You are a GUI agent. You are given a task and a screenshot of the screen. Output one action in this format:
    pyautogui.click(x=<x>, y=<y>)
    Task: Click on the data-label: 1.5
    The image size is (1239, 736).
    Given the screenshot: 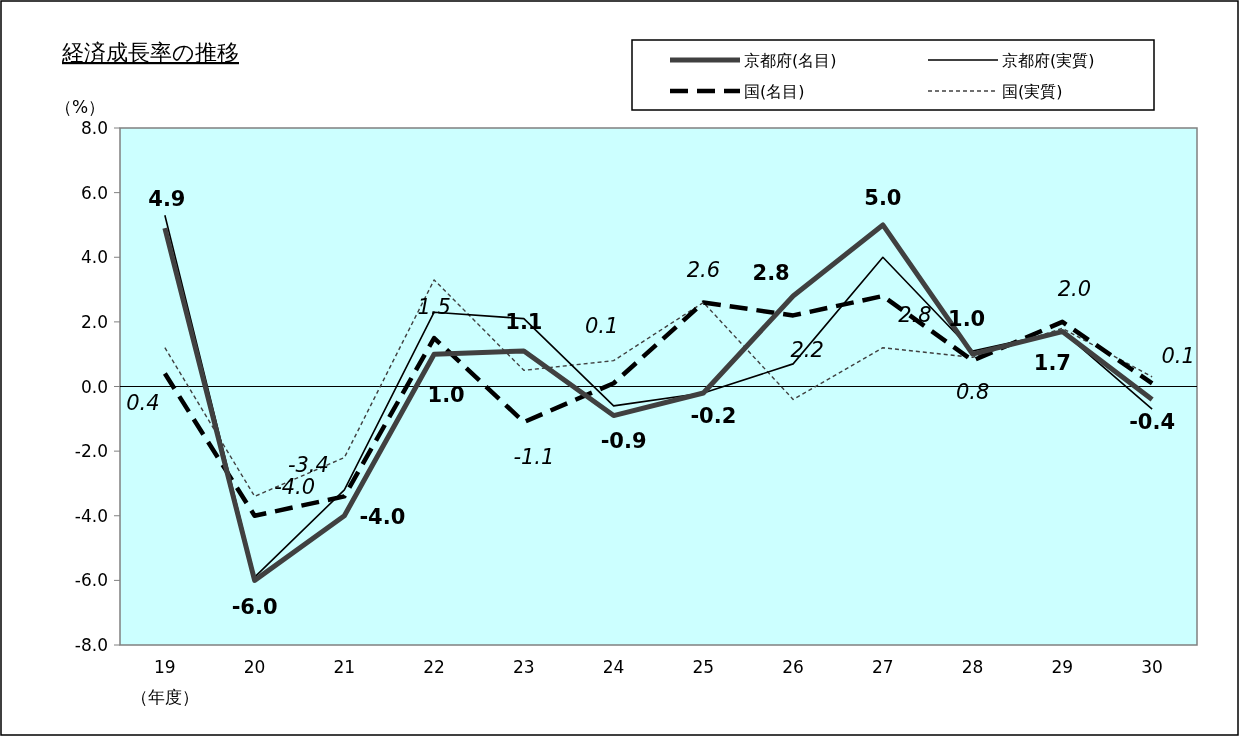 What is the action you would take?
    pyautogui.click(x=434, y=307)
    